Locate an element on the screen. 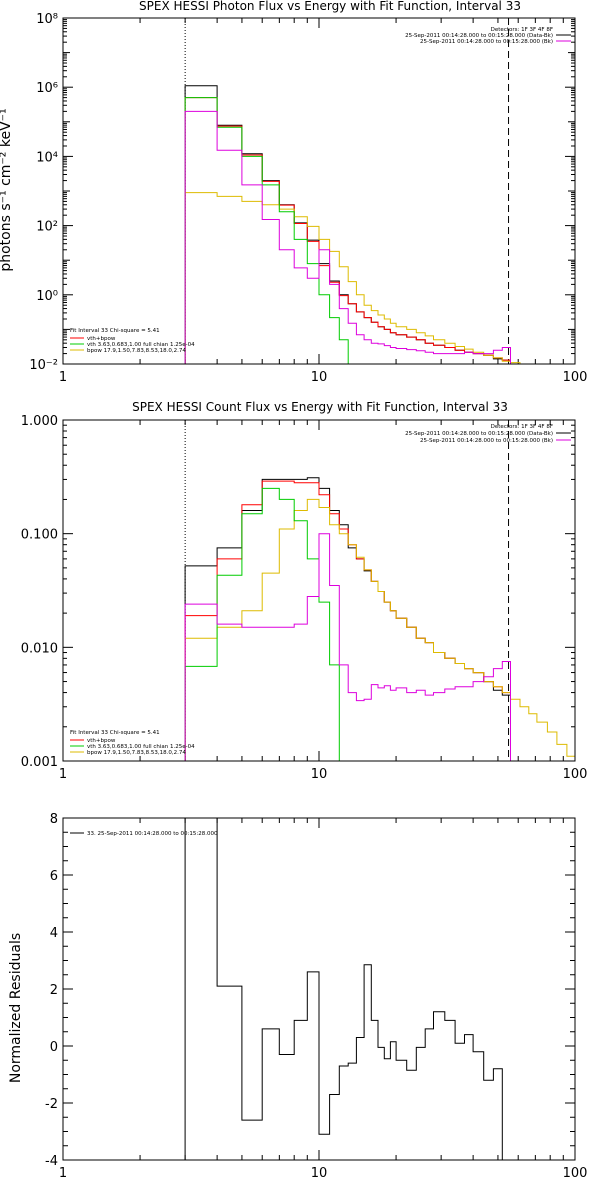  residuals-ytick-label: 2 is located at coordinates (54, 990).